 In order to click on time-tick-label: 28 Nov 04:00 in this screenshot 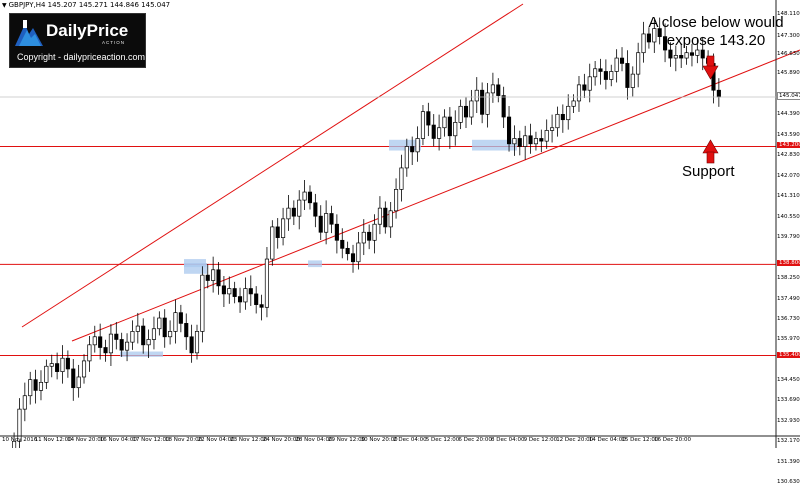, I will do `click(314, 440)`.